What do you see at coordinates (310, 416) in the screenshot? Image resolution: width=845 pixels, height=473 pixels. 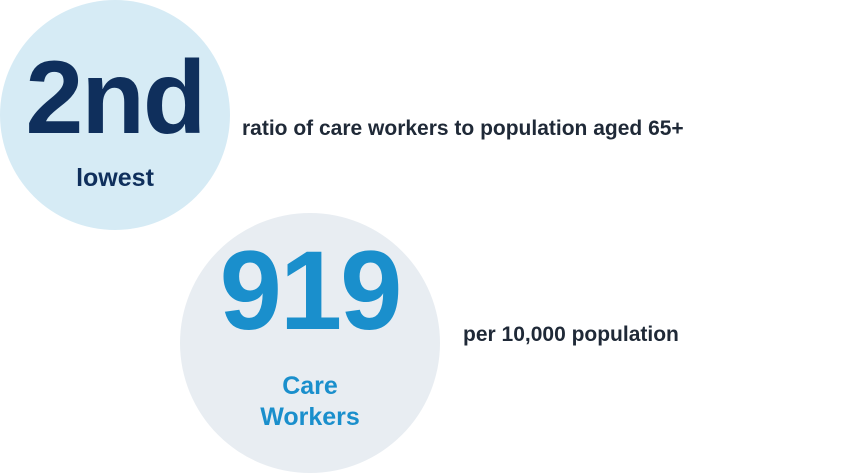 I see `count-subtitle-line2: Workers` at bounding box center [310, 416].